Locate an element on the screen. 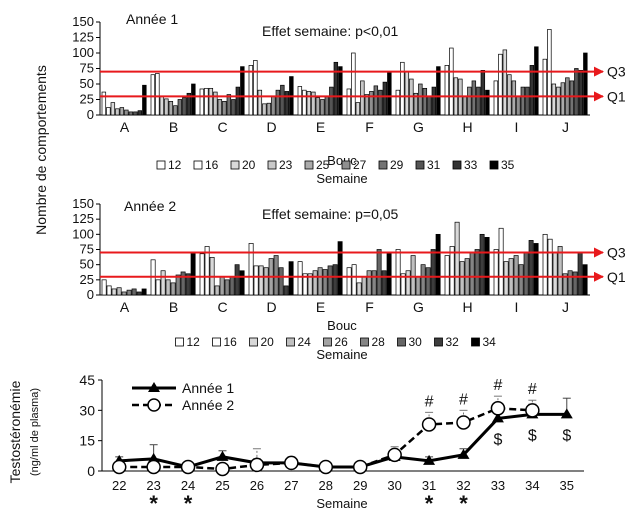  legend-label: 26 is located at coordinates (342, 342).